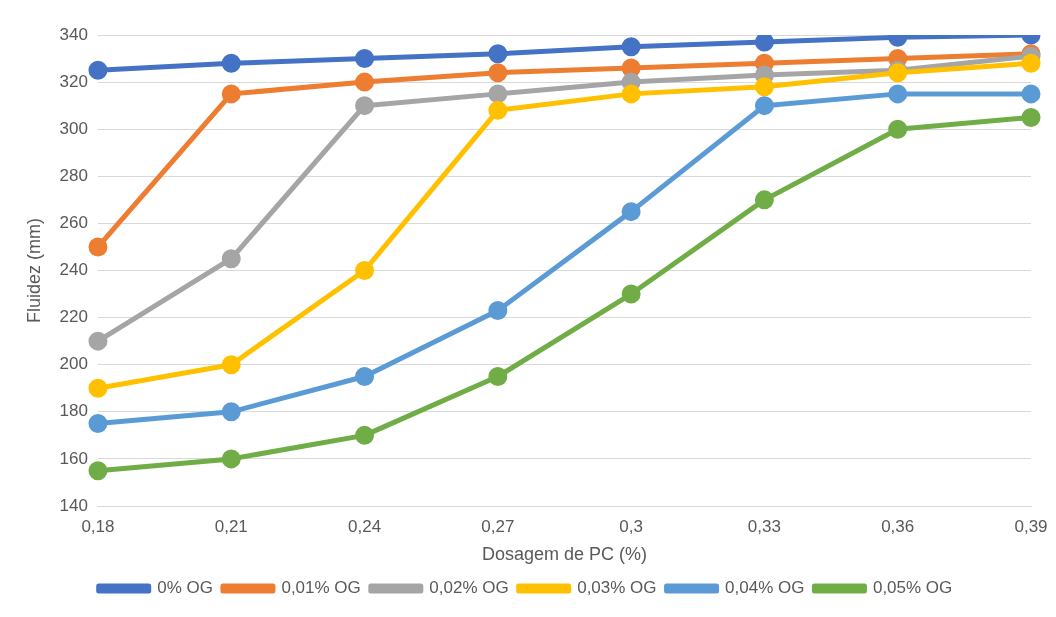 Image resolution: width=1056 pixels, height=617 pixels. I want to click on y-tick-label: 200, so click(73, 364).